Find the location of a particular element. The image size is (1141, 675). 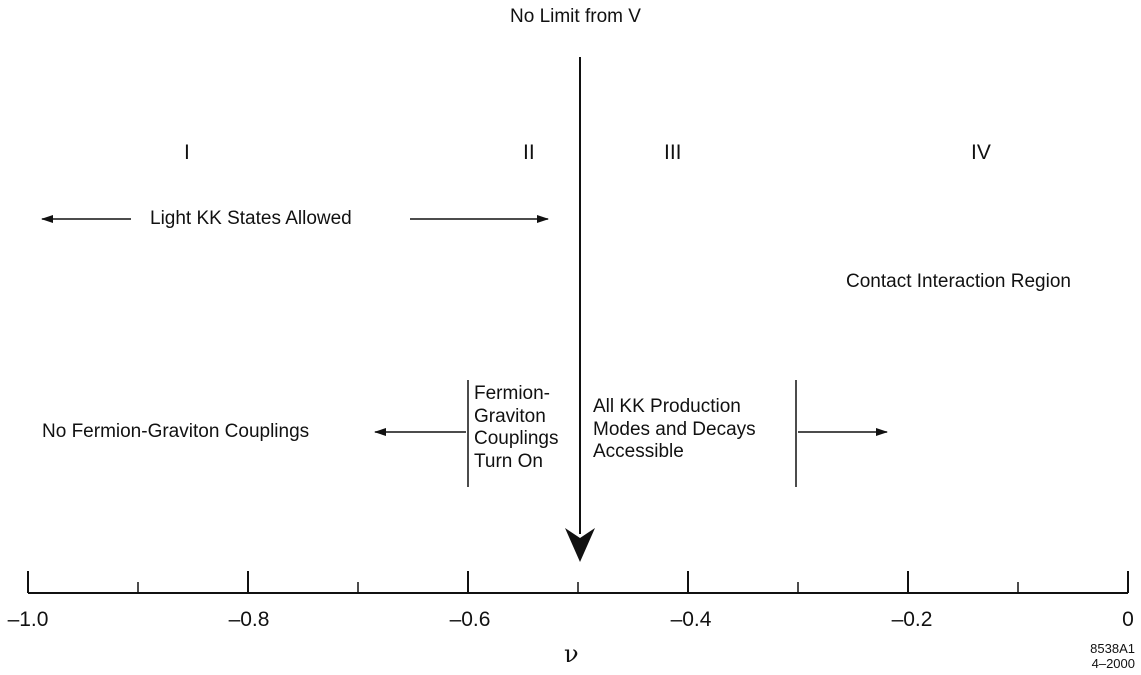

figure-id: 8538A1 4–2000 is located at coordinates (1102, 656).